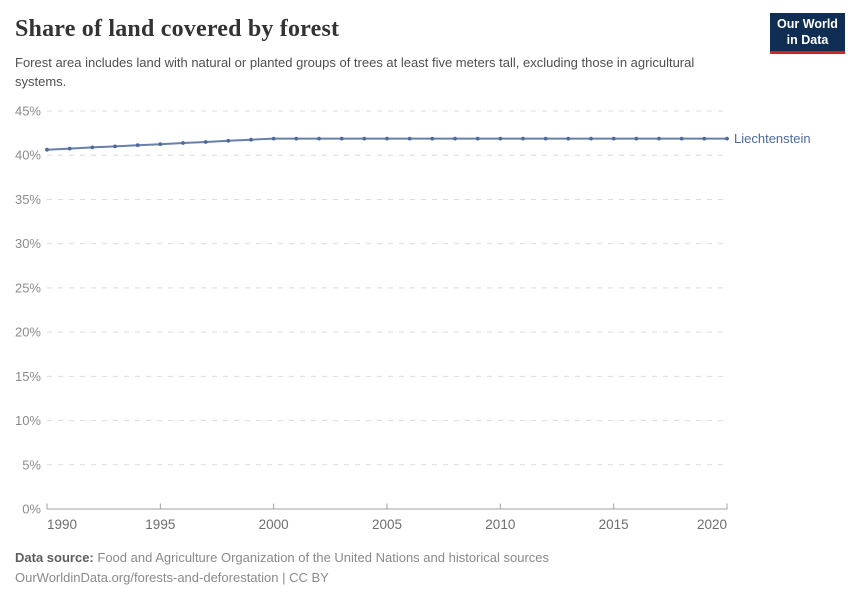 This screenshot has height=605, width=850. I want to click on data-source-label: Data source:, so click(54, 557).